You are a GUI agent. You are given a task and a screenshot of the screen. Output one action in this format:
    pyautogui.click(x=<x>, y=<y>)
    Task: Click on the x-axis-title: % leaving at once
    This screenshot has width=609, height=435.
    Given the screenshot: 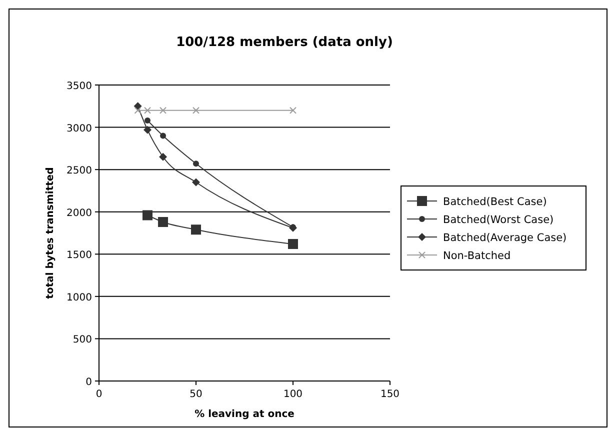 What is the action you would take?
    pyautogui.click(x=244, y=414)
    